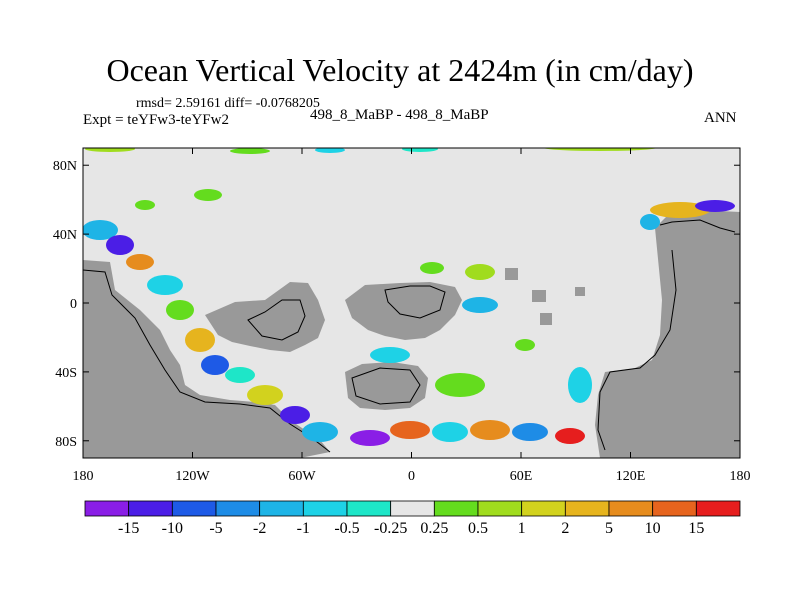  Describe the element at coordinates (259, 528) in the screenshot. I see `colorbar-label: -2` at that location.